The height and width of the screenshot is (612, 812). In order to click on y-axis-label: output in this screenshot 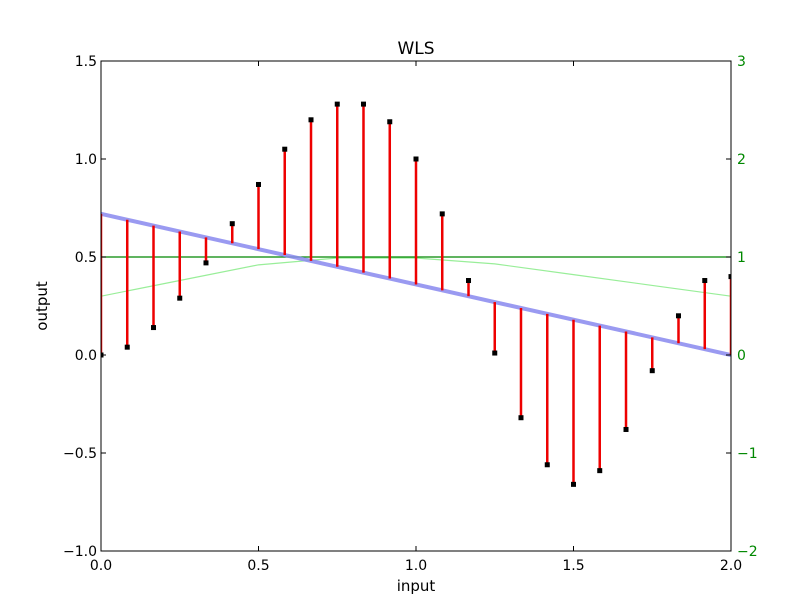, I will do `click(42, 306)`.